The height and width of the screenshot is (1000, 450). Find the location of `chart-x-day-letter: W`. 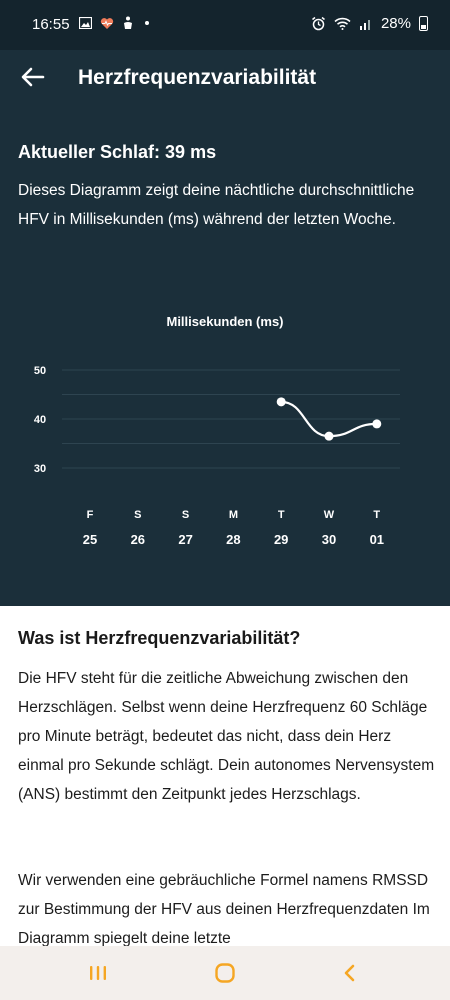

chart-x-day-letter: W is located at coordinates (329, 515).